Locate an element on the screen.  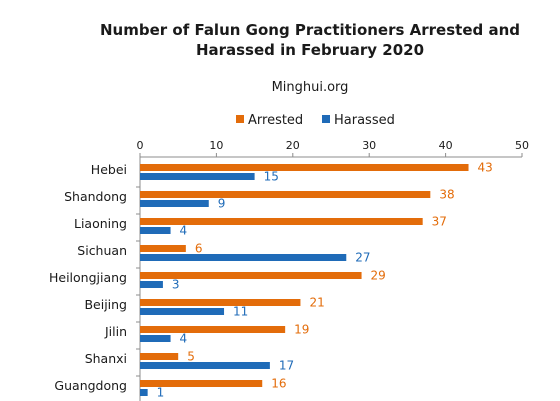
data-label-arrested: 43 is located at coordinates (485, 168).